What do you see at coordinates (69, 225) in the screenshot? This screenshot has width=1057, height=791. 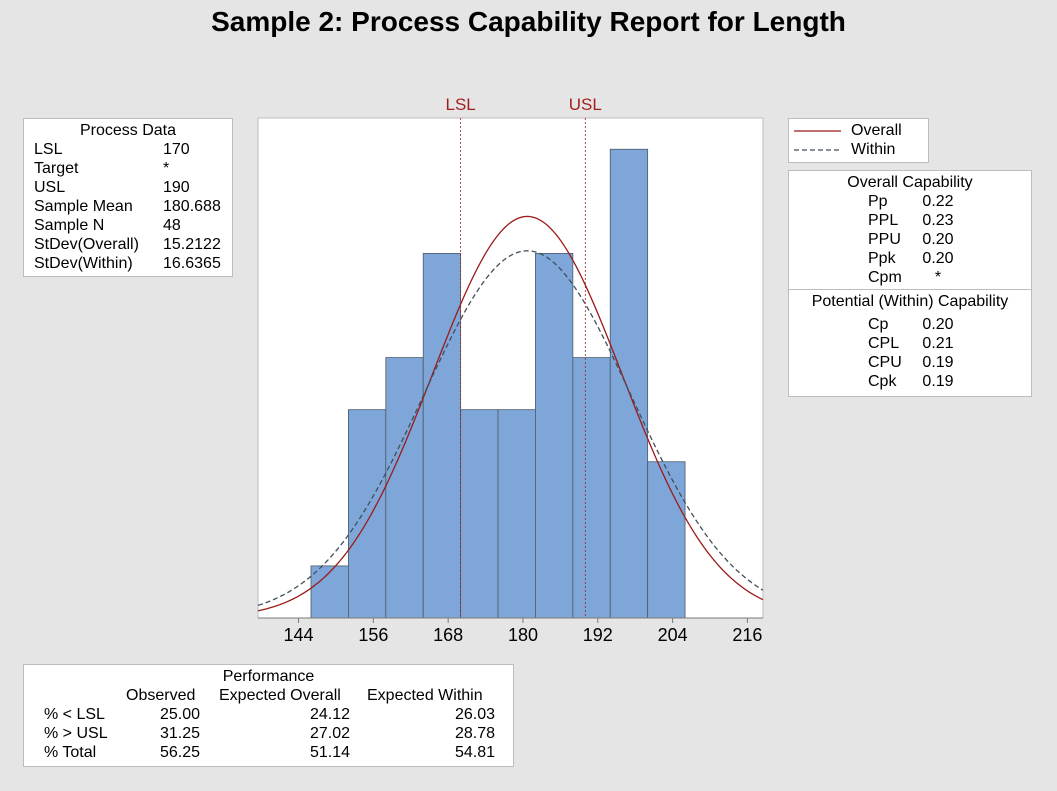 I see `process-data-label: Sample N` at bounding box center [69, 225].